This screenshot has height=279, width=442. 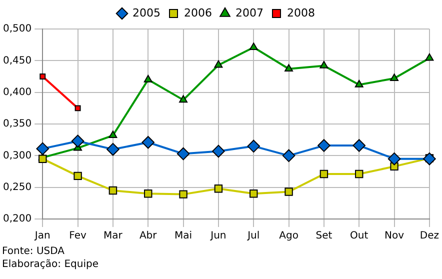 I want to click on x-tick-label: Mai, so click(x=183, y=236).